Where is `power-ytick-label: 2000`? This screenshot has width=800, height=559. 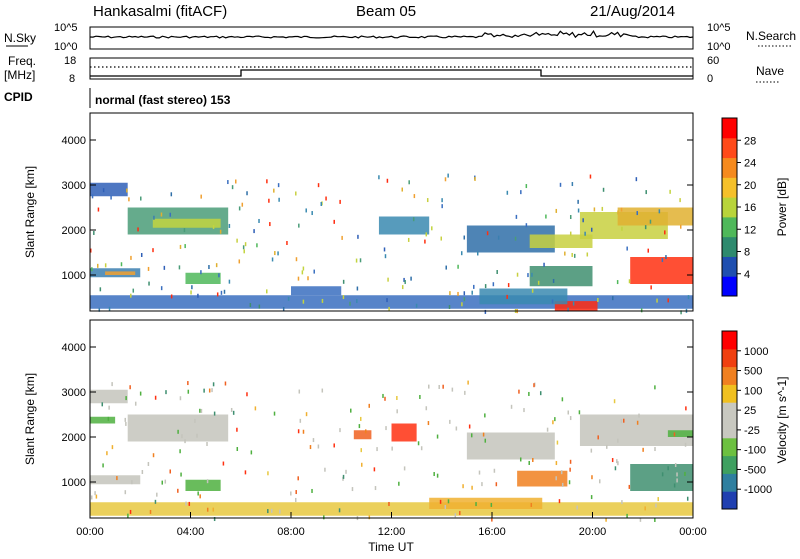
power-ytick-label: 2000 is located at coordinates (74, 231).